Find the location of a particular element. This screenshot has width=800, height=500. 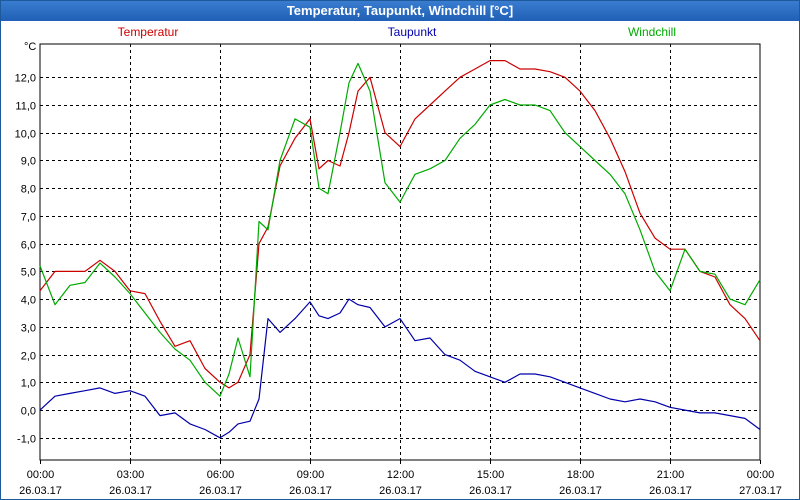

y-tick-label: 5,0 is located at coordinates (28, 273).